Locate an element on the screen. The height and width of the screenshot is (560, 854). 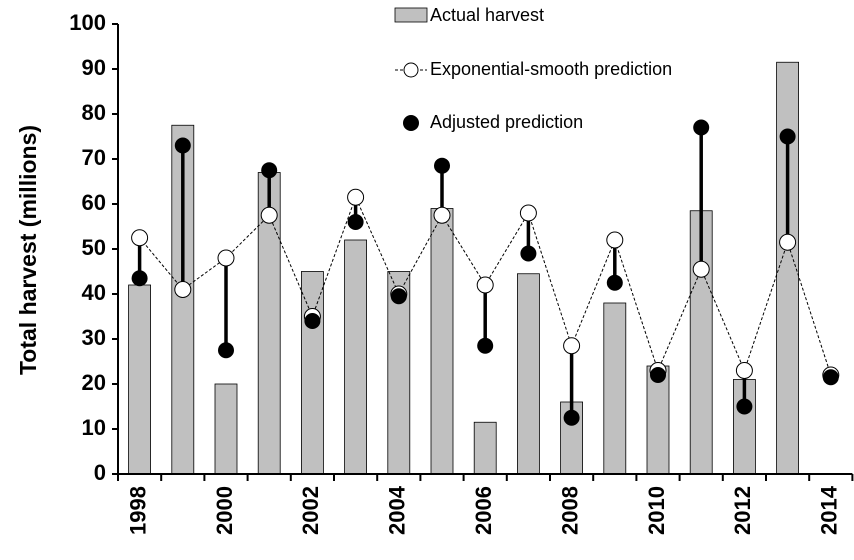
y-axis-title: Total harvest (millions) is located at coordinates (28, 250).